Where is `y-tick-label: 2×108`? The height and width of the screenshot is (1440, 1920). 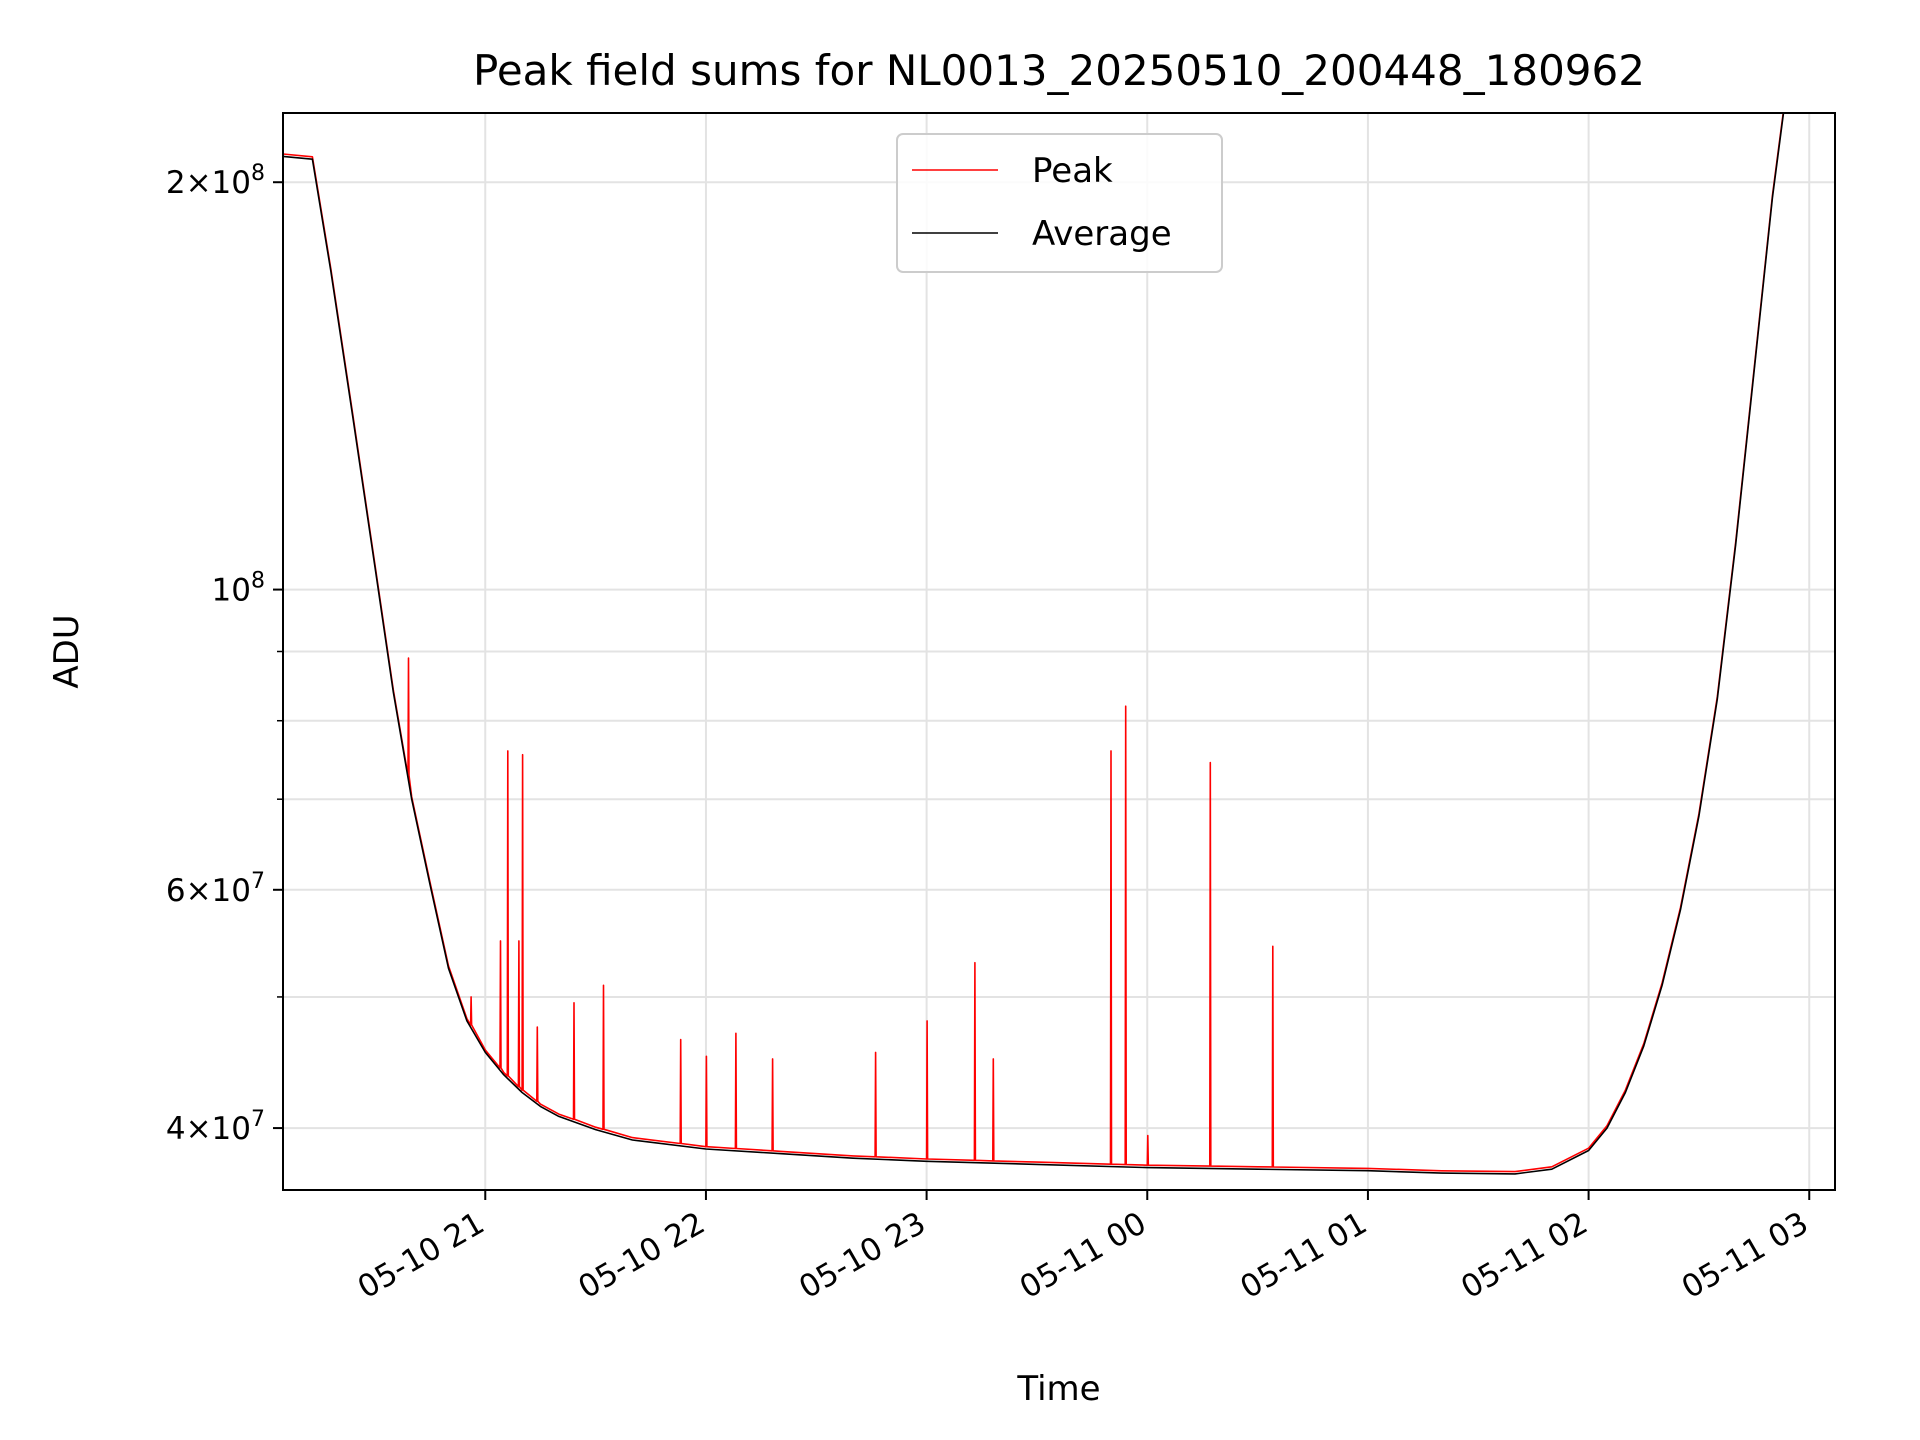 y-tick-label: 2×108 is located at coordinates (215, 181).